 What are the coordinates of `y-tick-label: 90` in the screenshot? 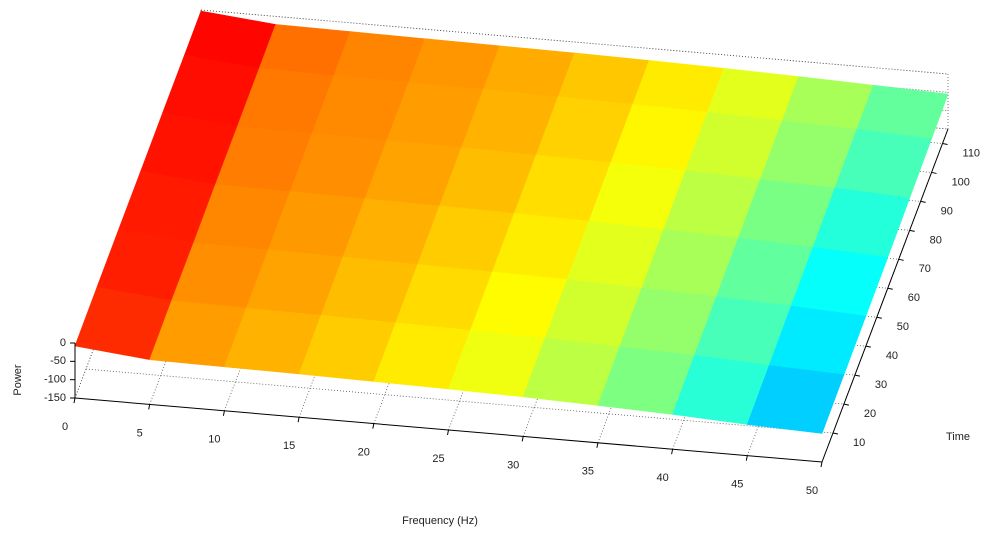 It's located at (947, 211).